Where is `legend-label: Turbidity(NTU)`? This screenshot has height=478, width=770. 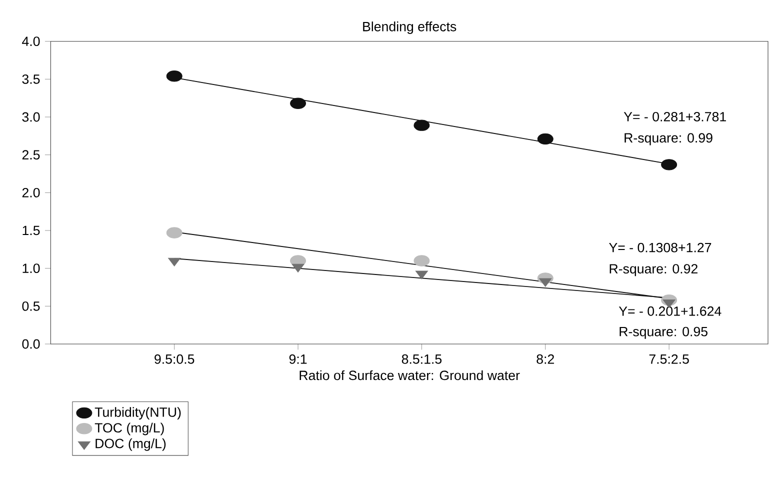
legend-label: Turbidity(NTU) is located at coordinates (137, 413).